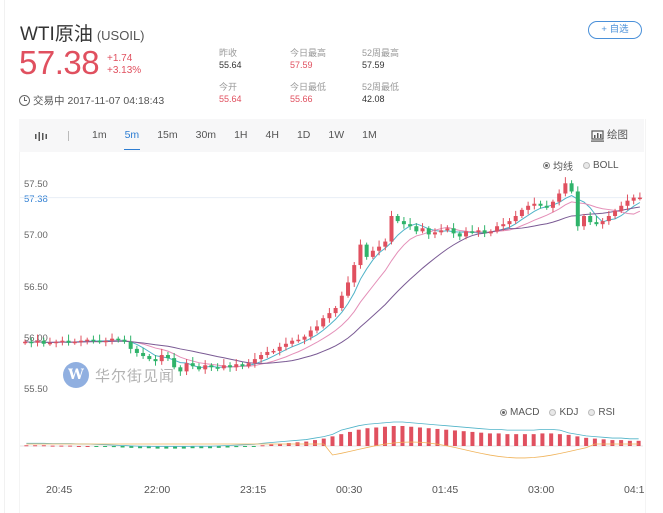  Describe the element at coordinates (24, 100) in the screenshot. I see `clock-icon` at that location.